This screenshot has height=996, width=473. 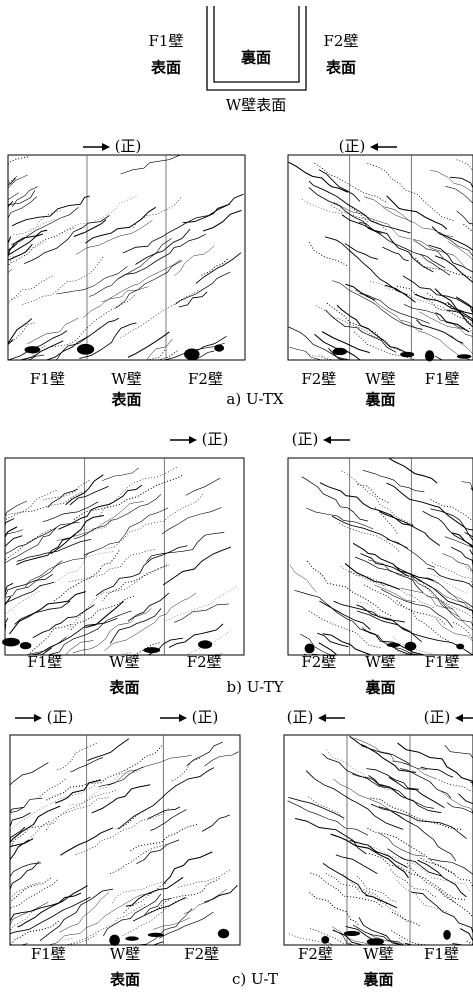 I want to click on face-label: 裏面, so click(x=377, y=980).